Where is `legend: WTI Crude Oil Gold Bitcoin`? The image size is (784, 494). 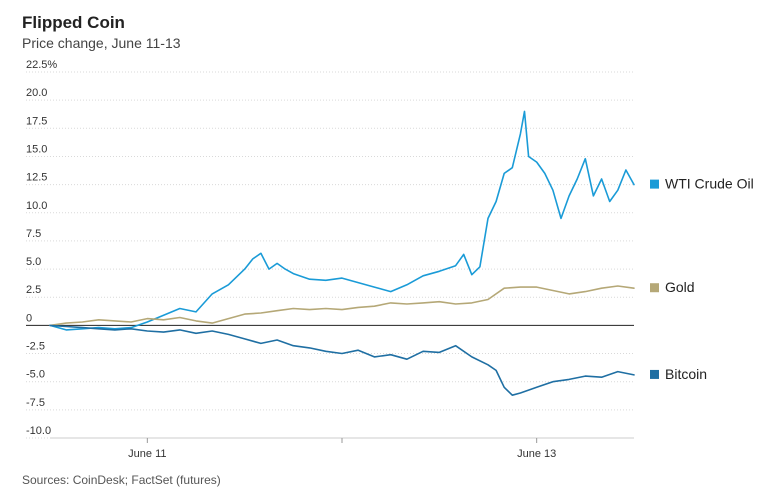
legend: WTI Crude Oil Gold Bitcoin is located at coordinates (702, 279).